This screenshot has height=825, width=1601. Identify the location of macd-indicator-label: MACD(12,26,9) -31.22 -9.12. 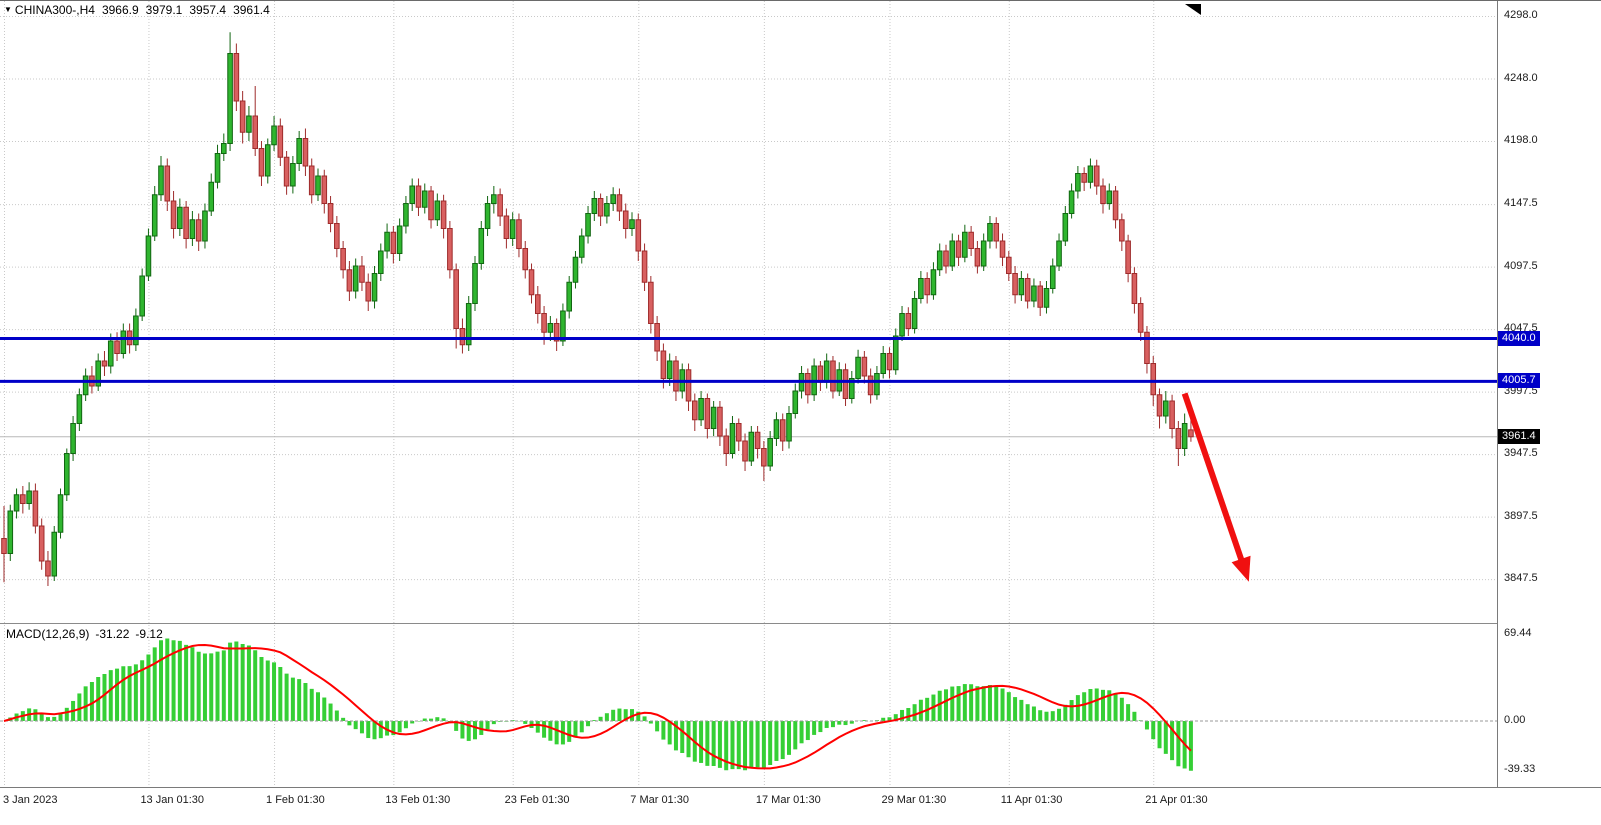
(84, 634).